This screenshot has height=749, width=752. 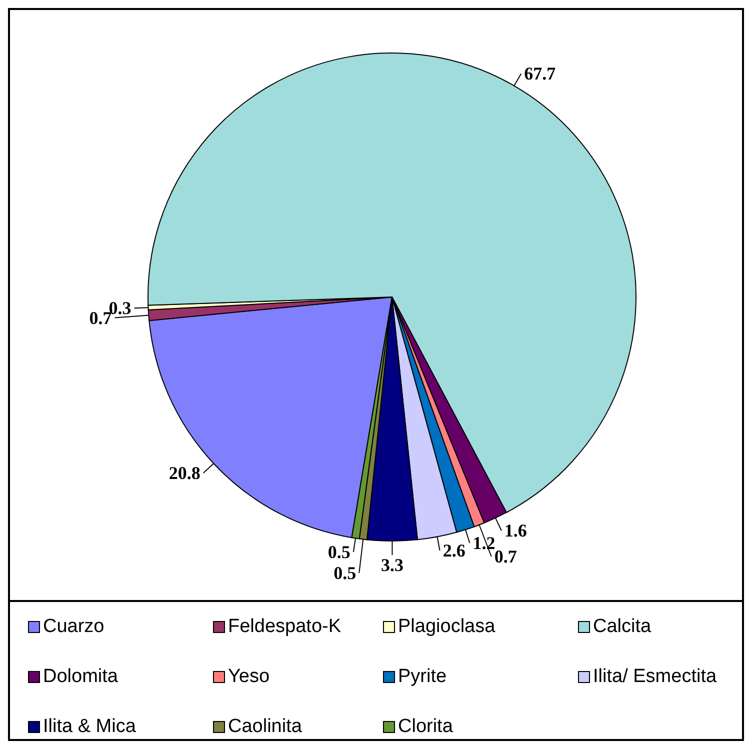 I want to click on legend-label: Cuarzo, so click(x=73, y=627).